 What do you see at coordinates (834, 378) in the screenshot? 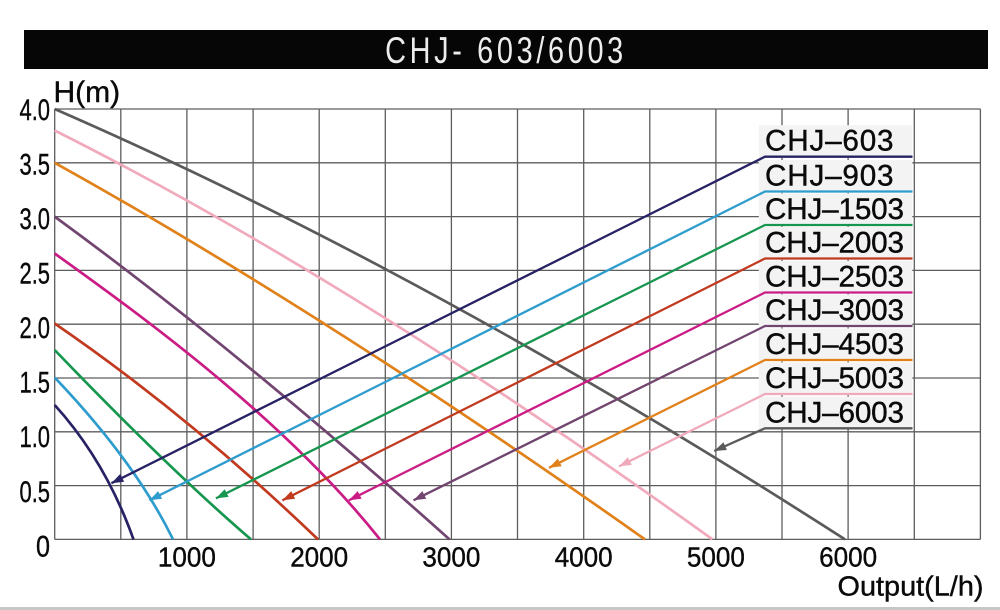
I see `svg-text: CHJ–5003` at bounding box center [834, 378].